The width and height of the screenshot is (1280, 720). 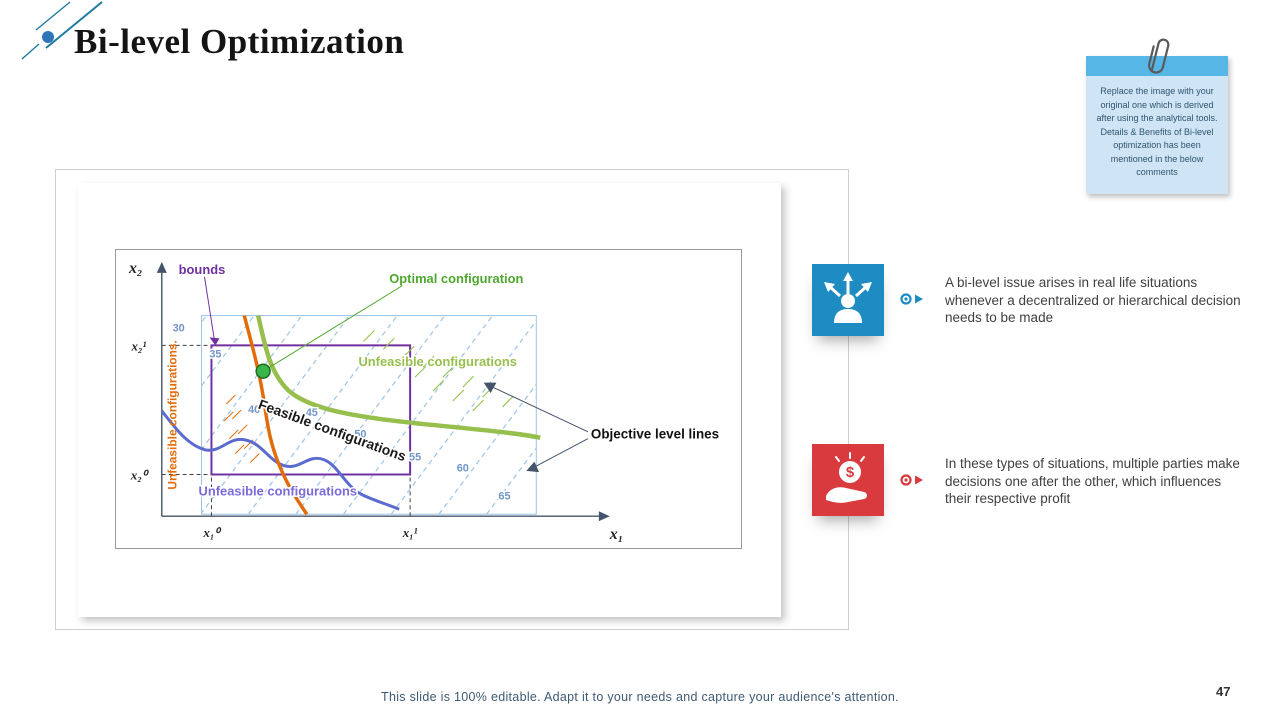 I want to click on optimal-pointer-line, so click(x=335, y=327).